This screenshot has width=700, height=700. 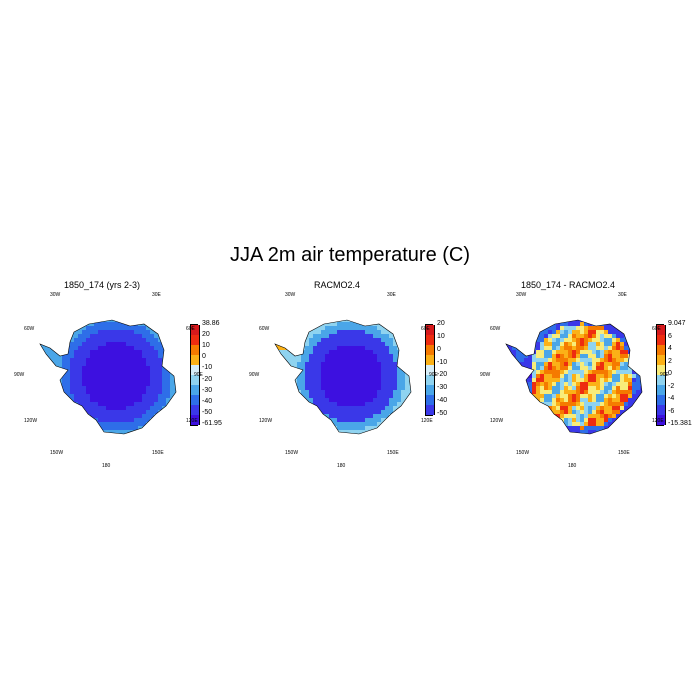 I want to click on colorbar-tick-label: 10, so click(x=206, y=346).